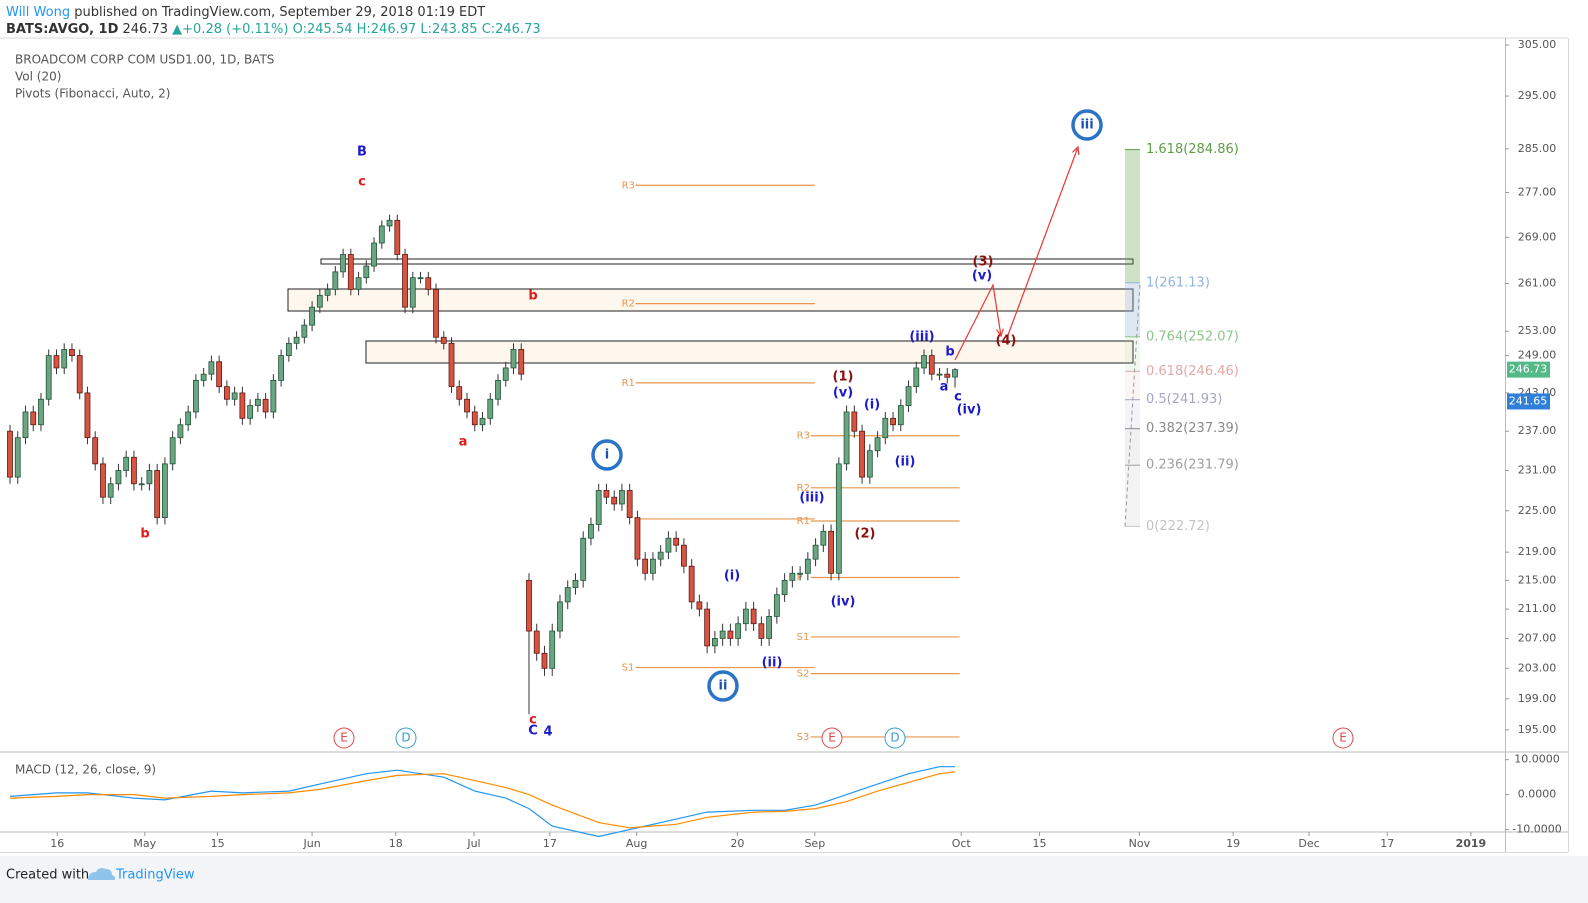  What do you see at coordinates (607, 455) in the screenshot?
I see `wave-label: i` at bounding box center [607, 455].